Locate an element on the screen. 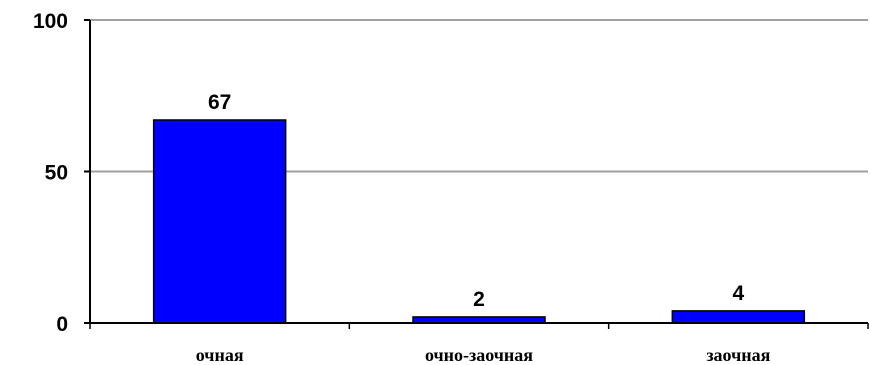  data-label: 2 is located at coordinates (479, 299).